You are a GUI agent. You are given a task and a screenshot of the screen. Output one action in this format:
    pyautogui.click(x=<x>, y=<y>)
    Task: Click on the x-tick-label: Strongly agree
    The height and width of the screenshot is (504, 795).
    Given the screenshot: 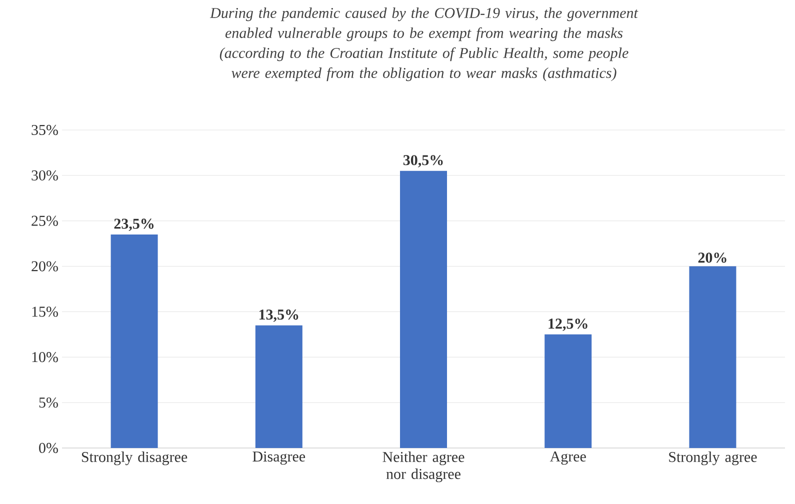 What is the action you would take?
    pyautogui.click(x=713, y=459)
    